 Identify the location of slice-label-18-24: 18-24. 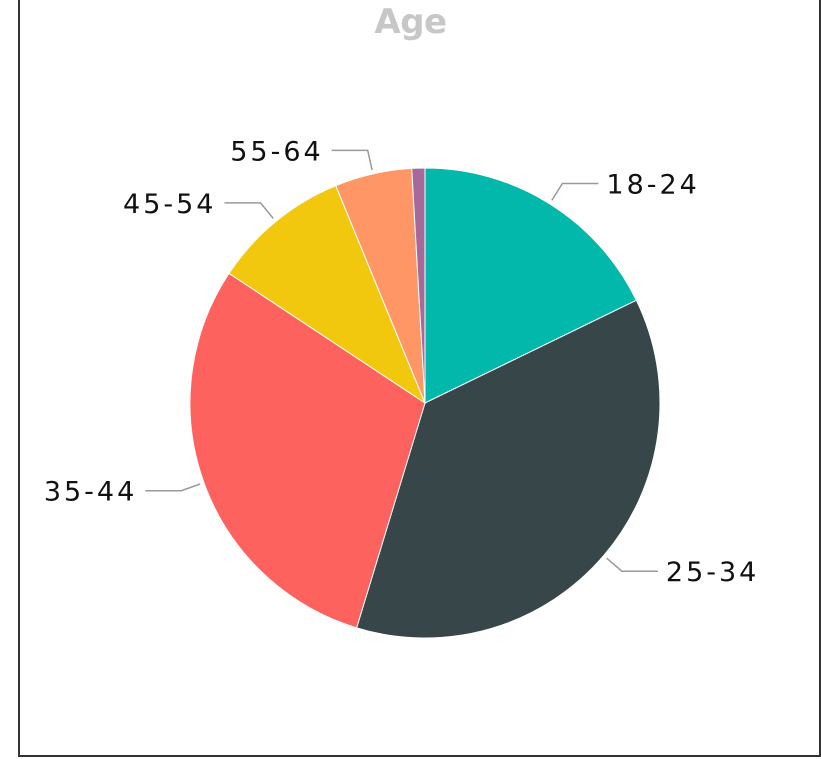
(652, 185).